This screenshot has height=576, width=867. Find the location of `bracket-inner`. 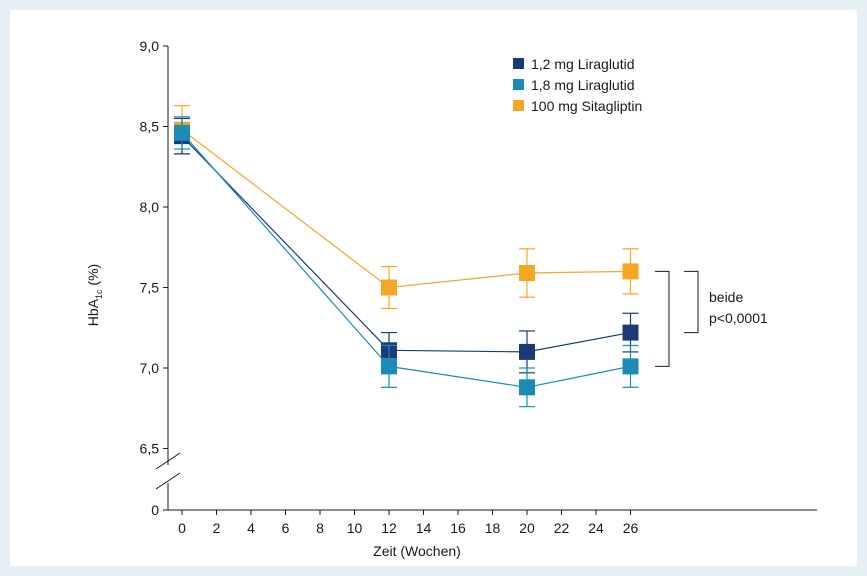

bracket-inner is located at coordinates (691, 302).